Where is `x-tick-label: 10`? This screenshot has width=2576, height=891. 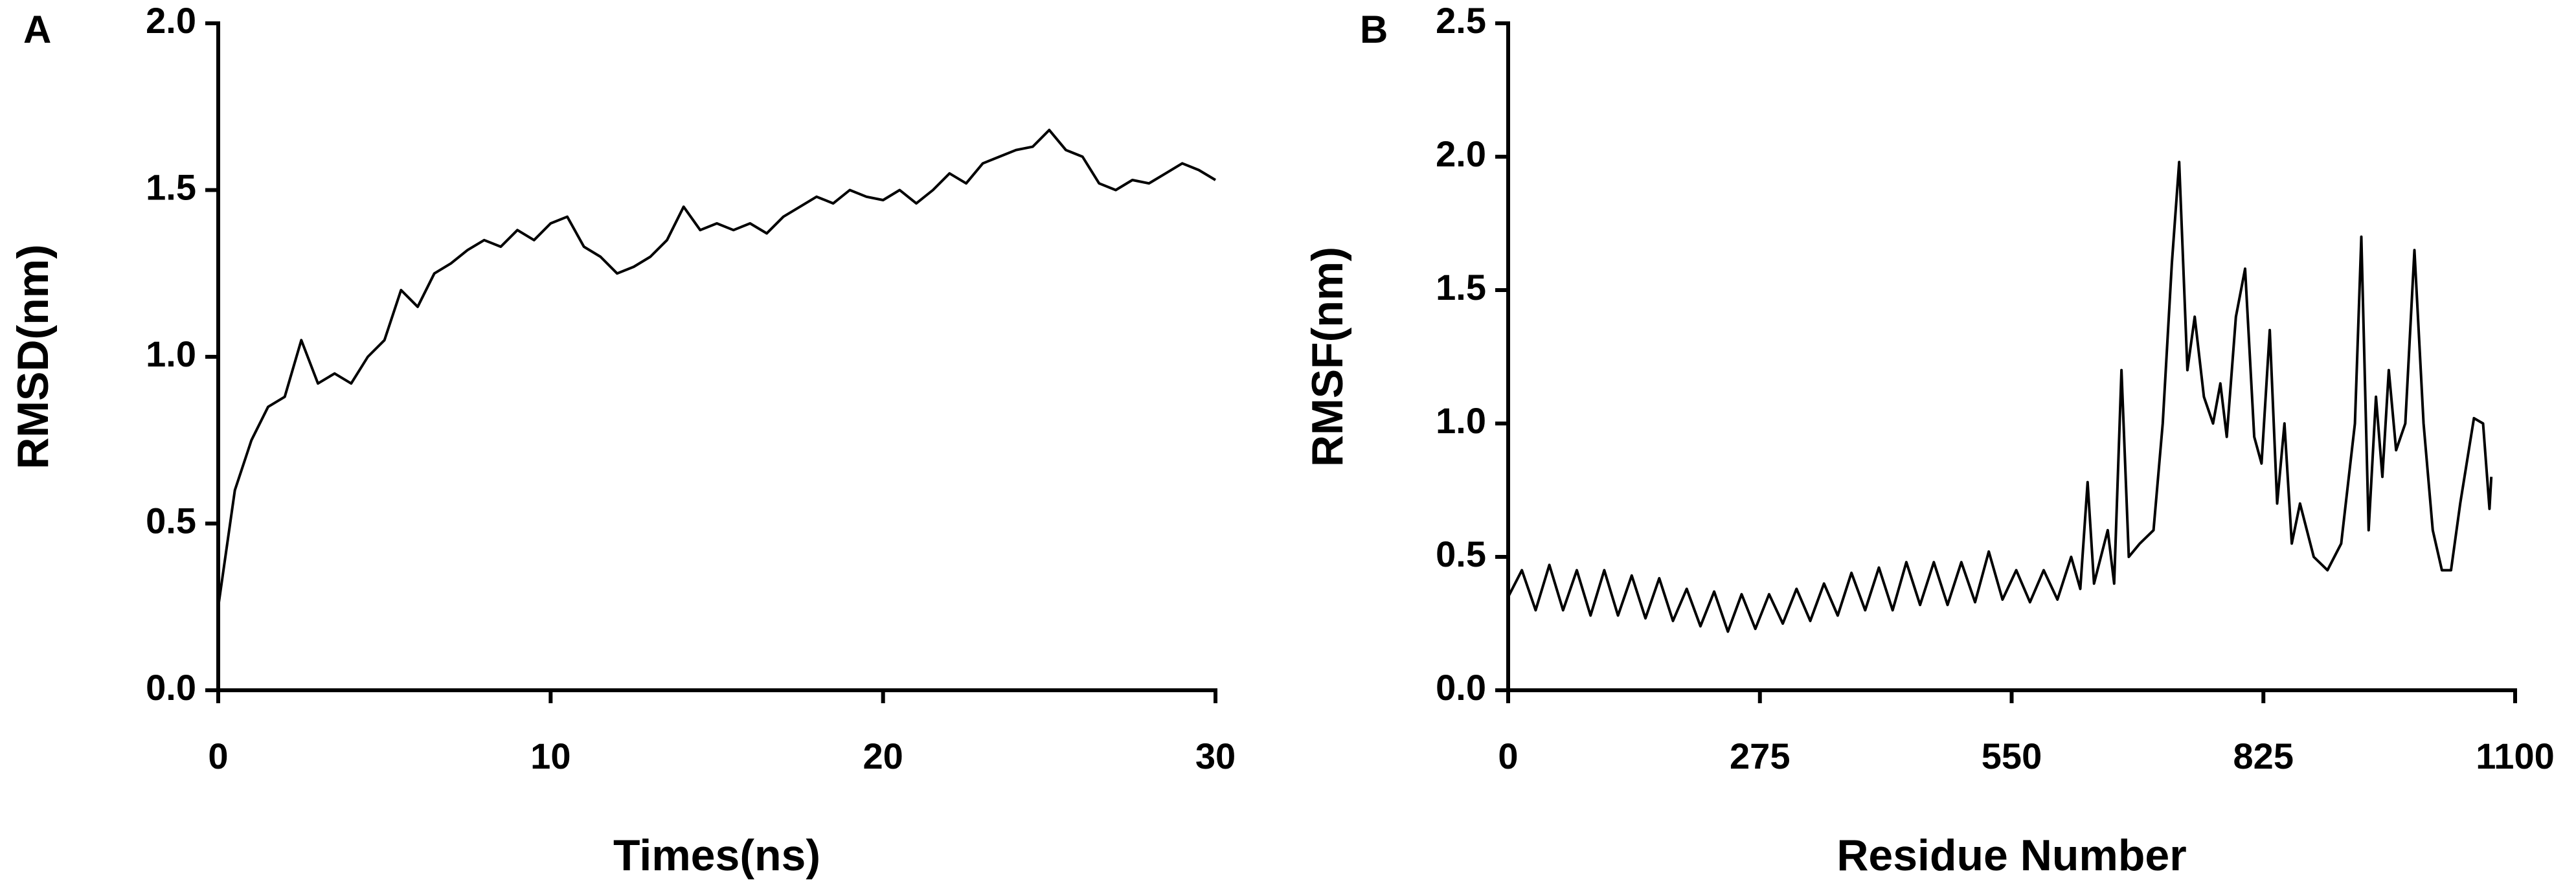 x-tick-label: 10 is located at coordinates (550, 756).